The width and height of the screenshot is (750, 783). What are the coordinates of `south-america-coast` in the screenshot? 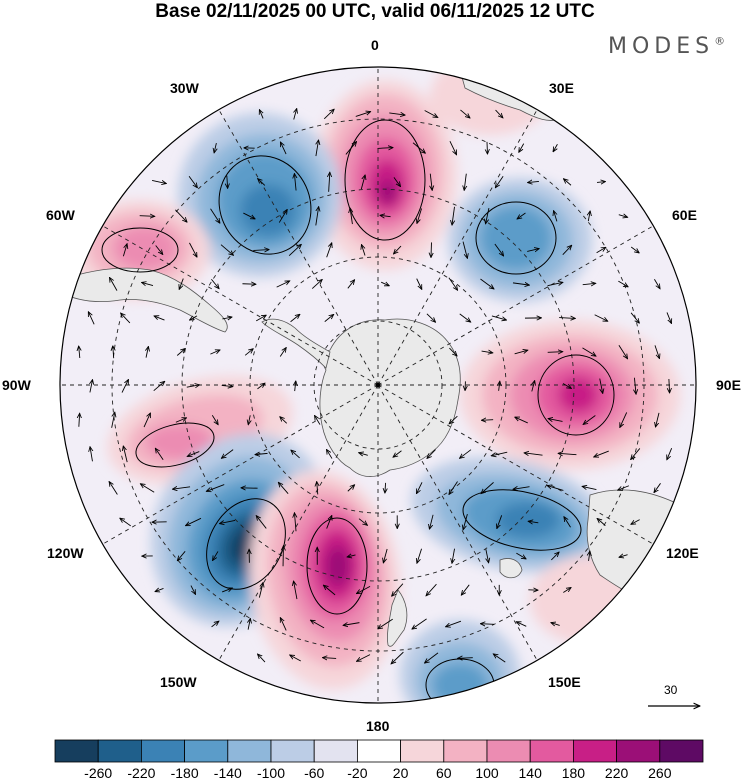 It's located at (144, 300).